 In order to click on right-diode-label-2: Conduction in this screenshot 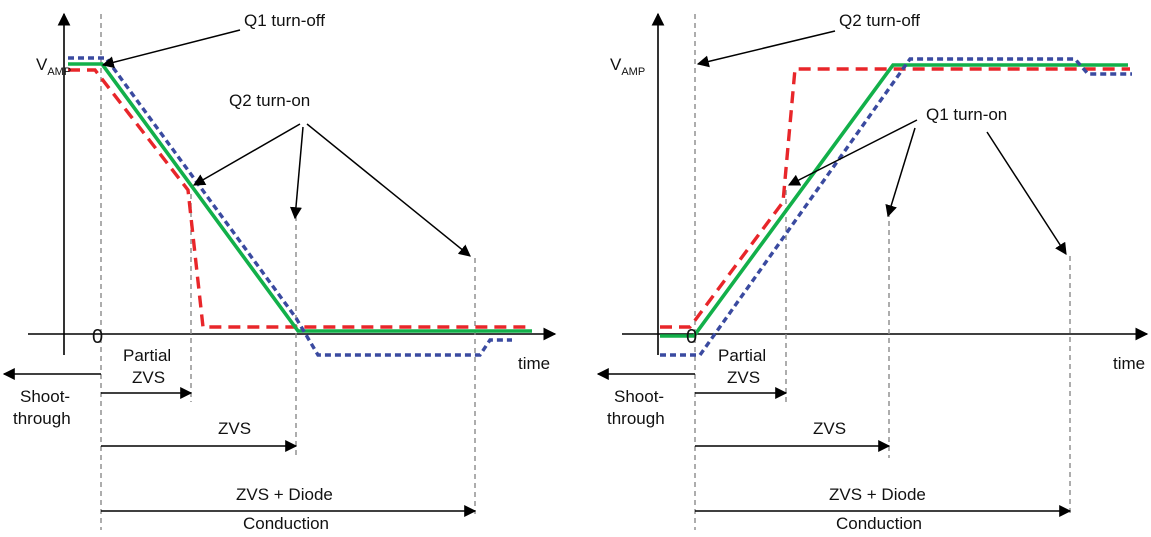, I will do `click(879, 523)`.